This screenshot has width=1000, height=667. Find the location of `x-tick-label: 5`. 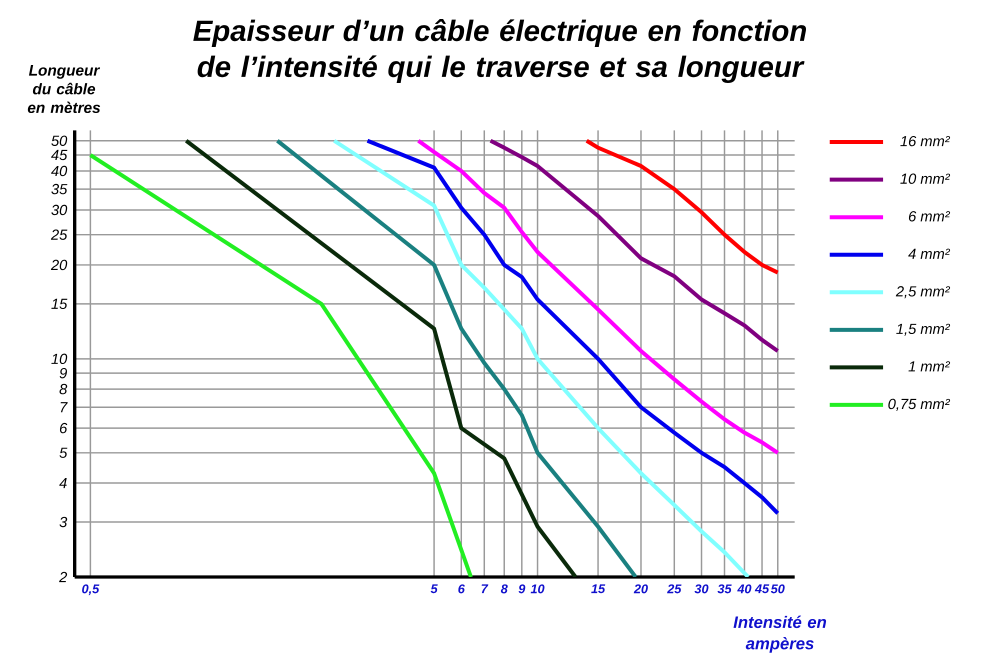

x-tick-label: 5 is located at coordinates (434, 589).